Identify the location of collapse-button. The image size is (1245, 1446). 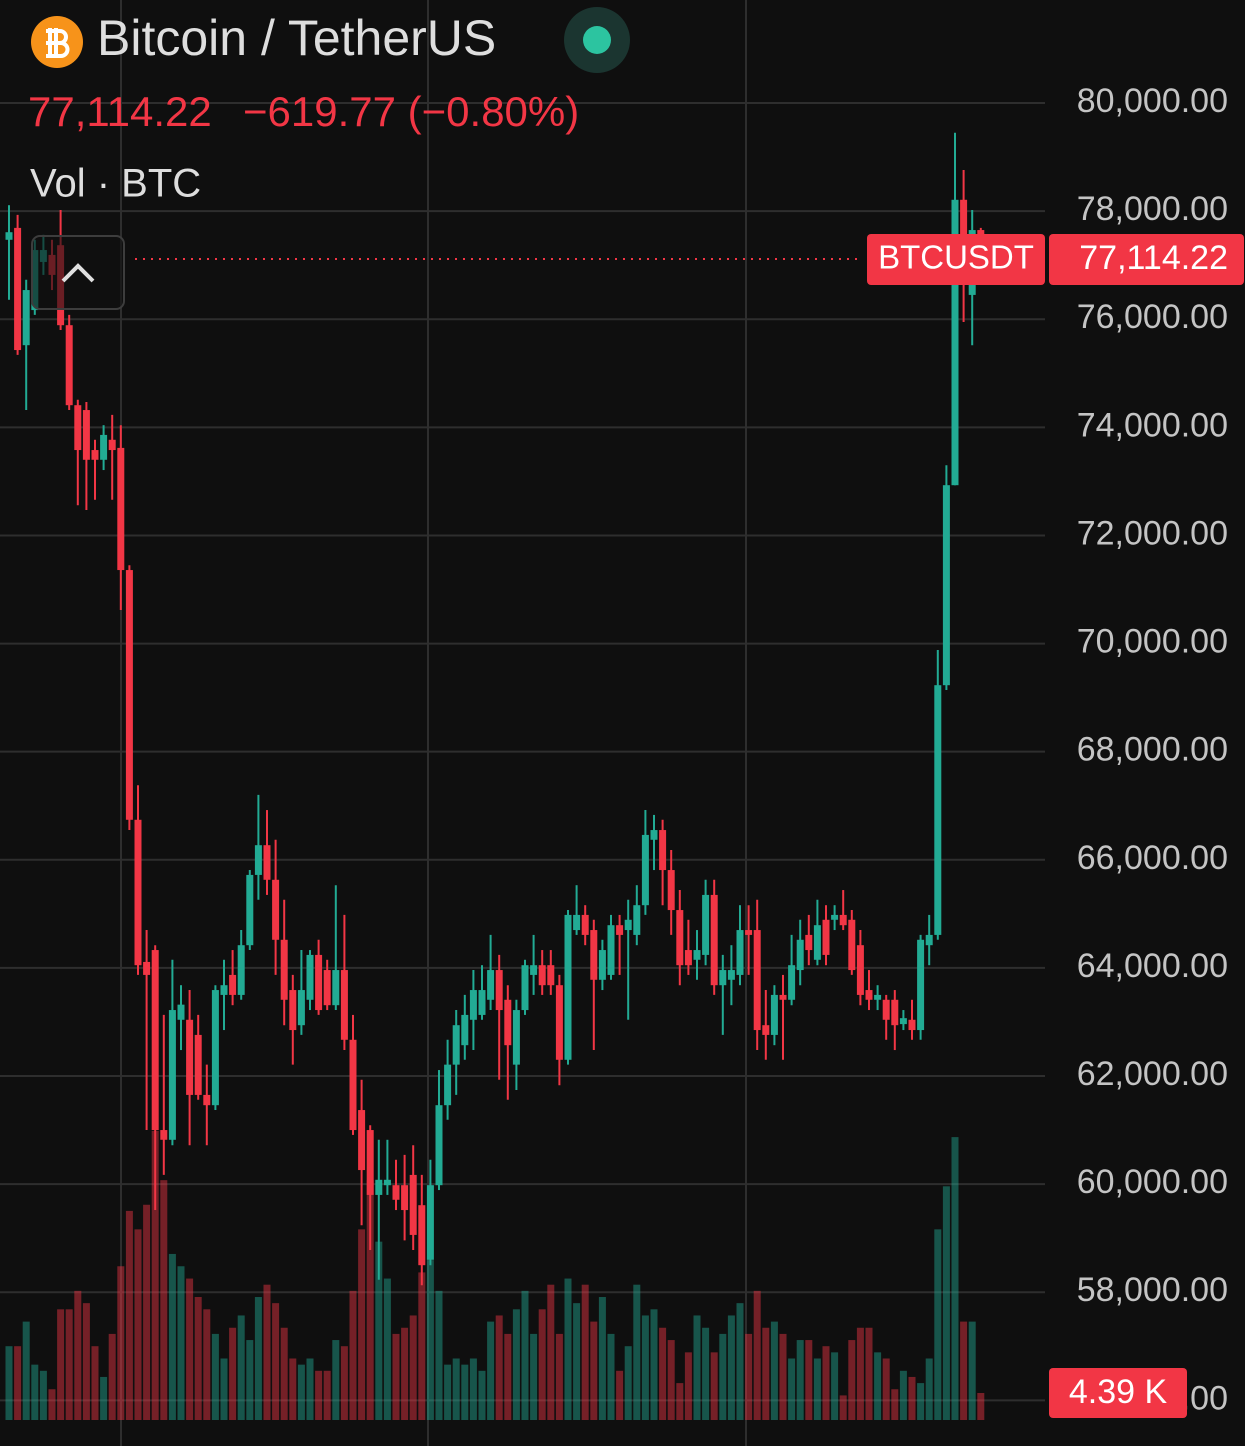
(78, 272).